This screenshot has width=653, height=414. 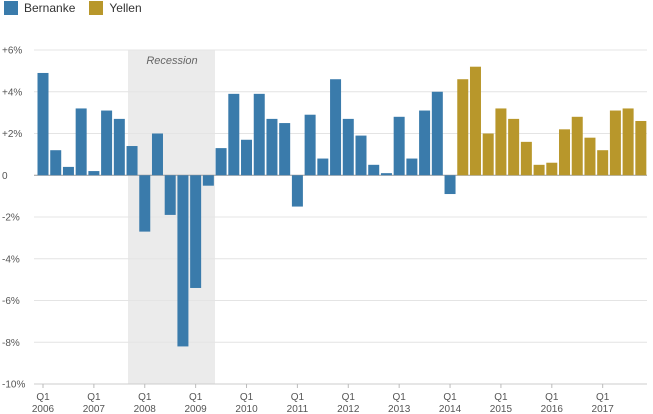 What do you see at coordinates (603, 409) in the screenshot?
I see `x-tick-label-year: 2017` at bounding box center [603, 409].